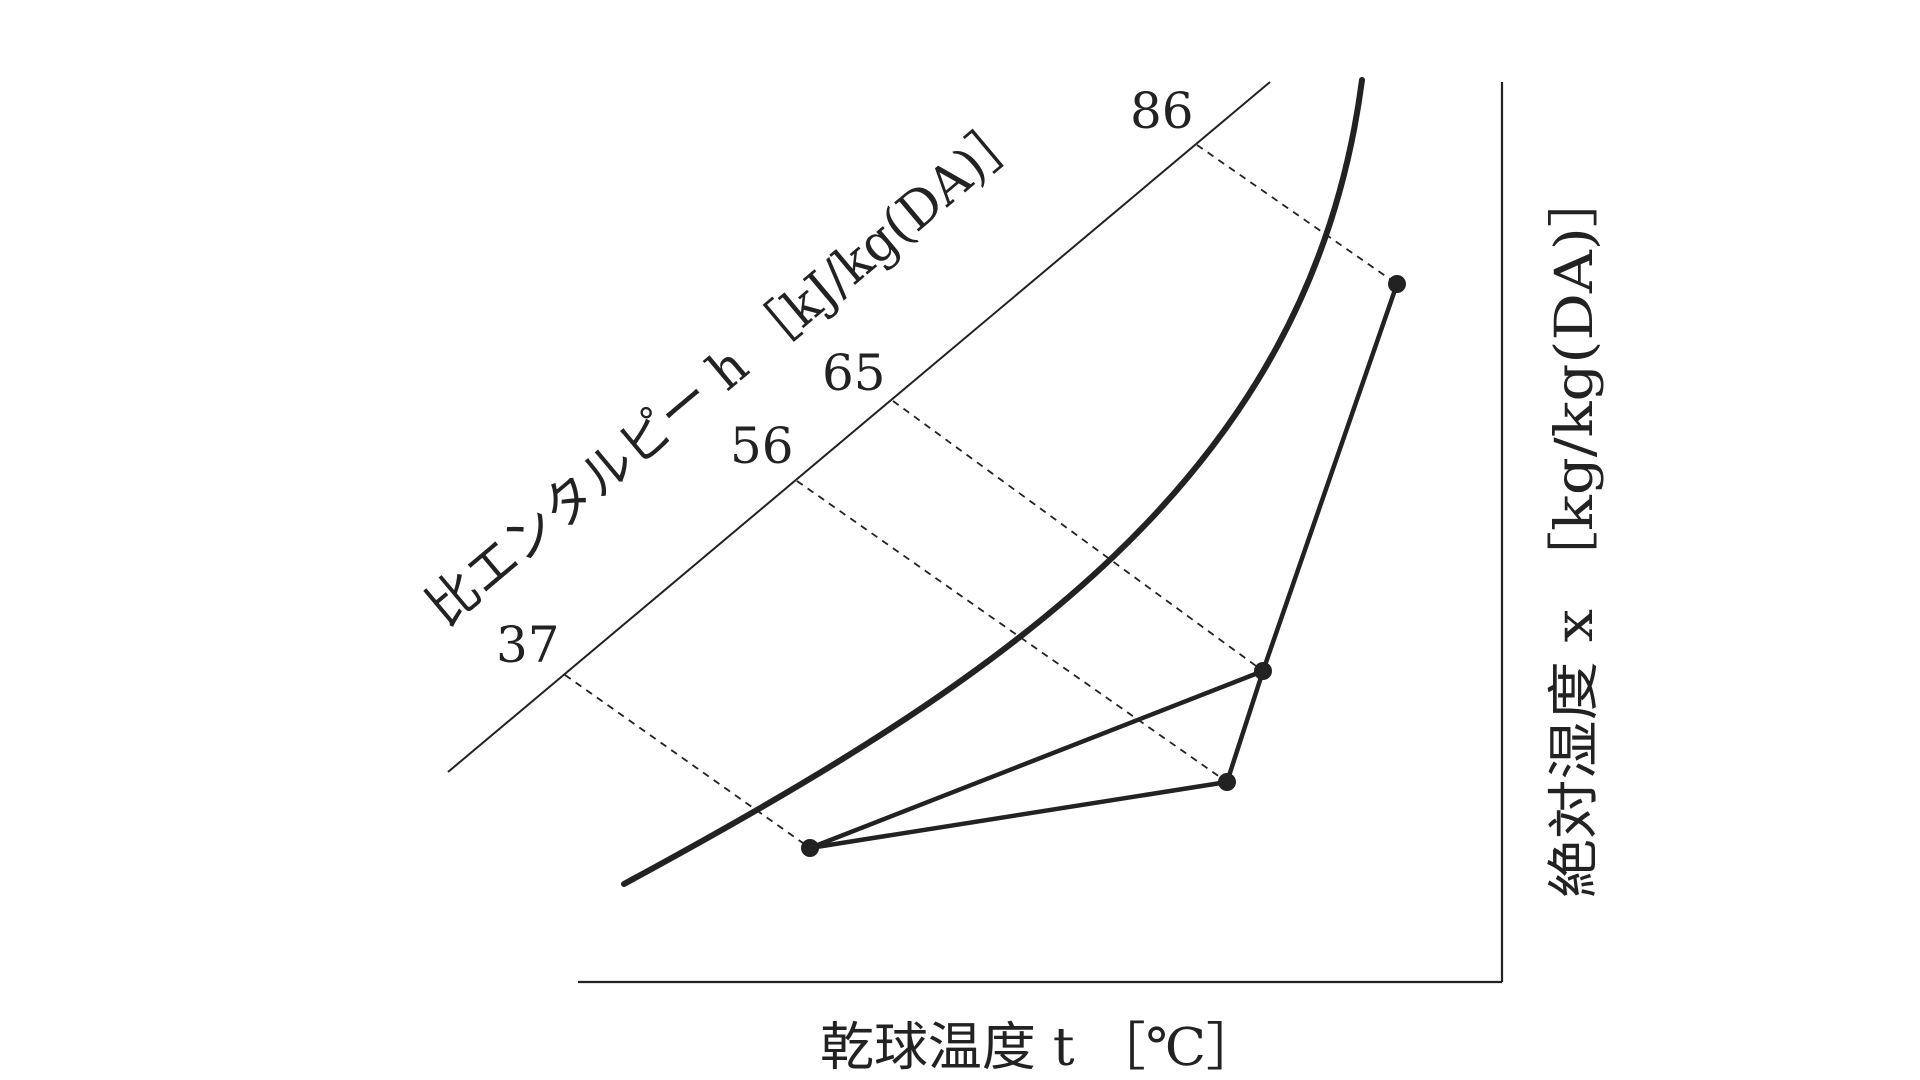  What do you see at coordinates (1575, 533) in the screenshot?
I see `y-axis-title: 絶対湿度 x ［kg/kg(DA)］` at bounding box center [1575, 533].